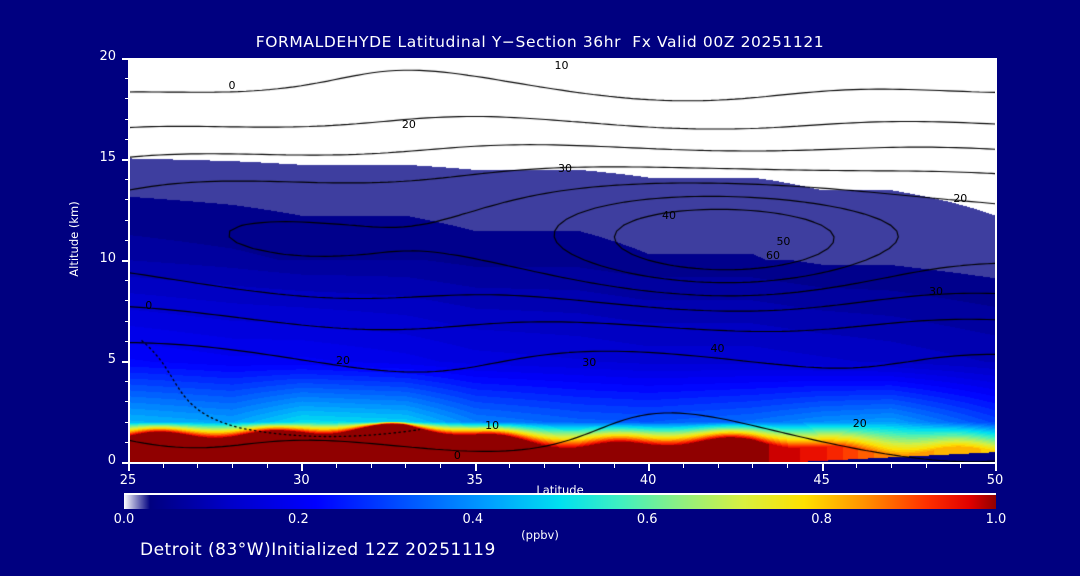  I want to click on x-tick-label: 50, so click(995, 480).